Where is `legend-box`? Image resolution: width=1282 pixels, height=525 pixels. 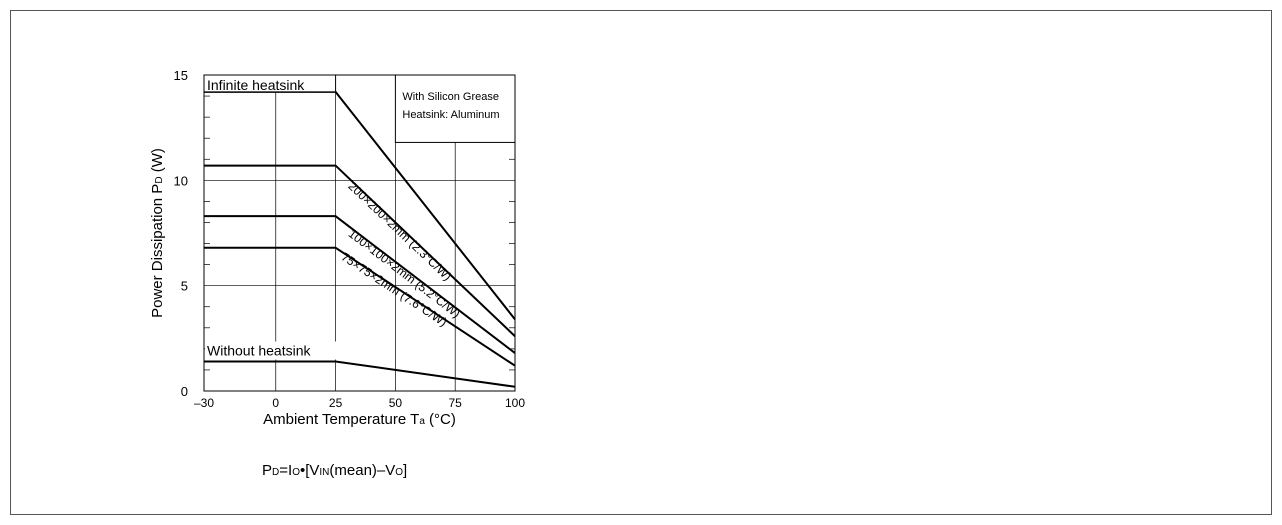 legend-box is located at coordinates (455, 108).